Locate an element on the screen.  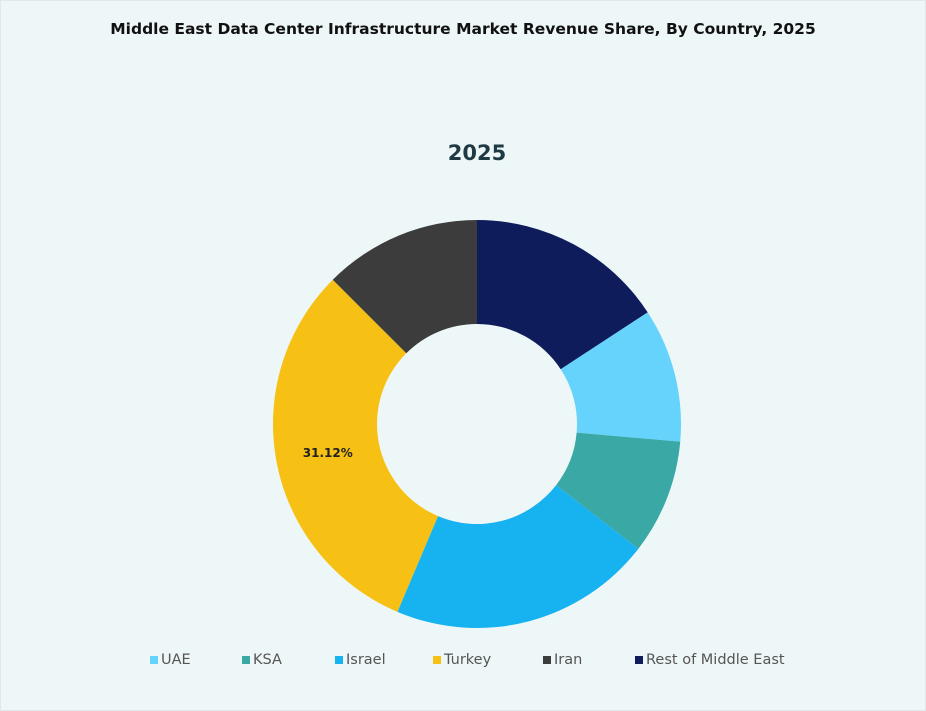
legend-label: Turkey is located at coordinates (468, 660).